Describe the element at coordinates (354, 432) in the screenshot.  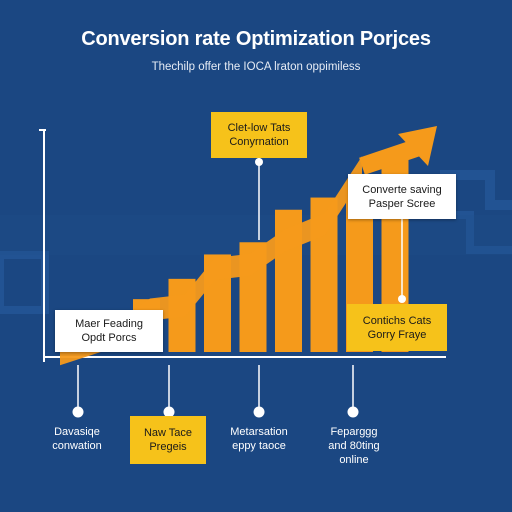
I see `bottom-label-line: Feparggg` at that location.